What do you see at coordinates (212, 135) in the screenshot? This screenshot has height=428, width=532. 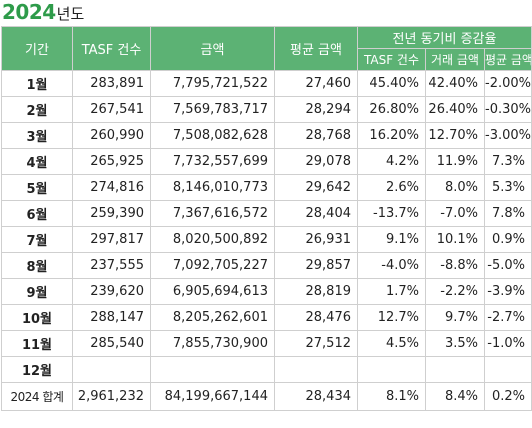 I see `amount-cell: 7,508,082,628` at bounding box center [212, 135].